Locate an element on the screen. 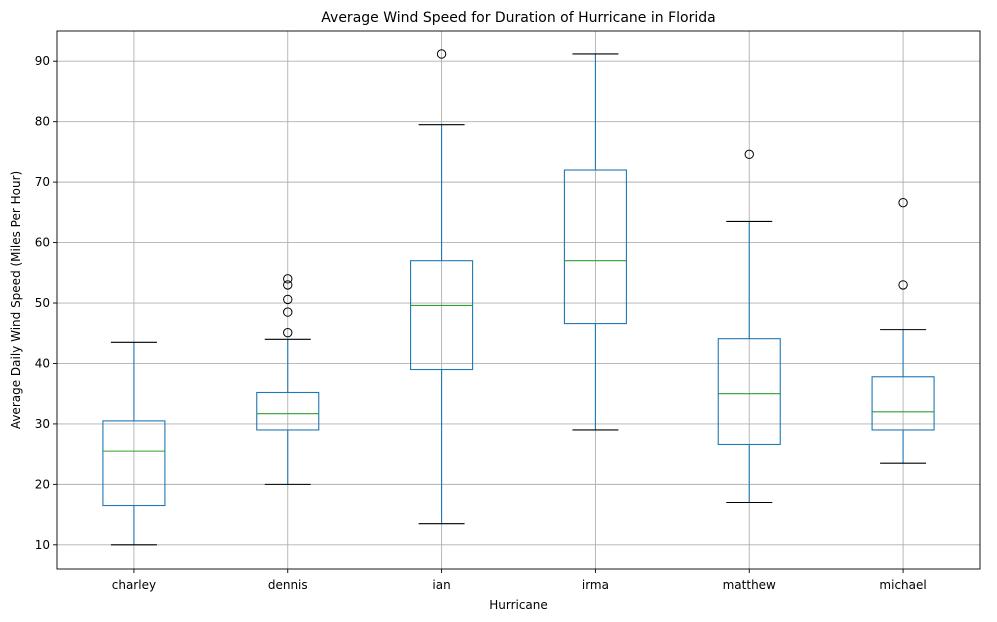  box-irma is located at coordinates (595, 242).